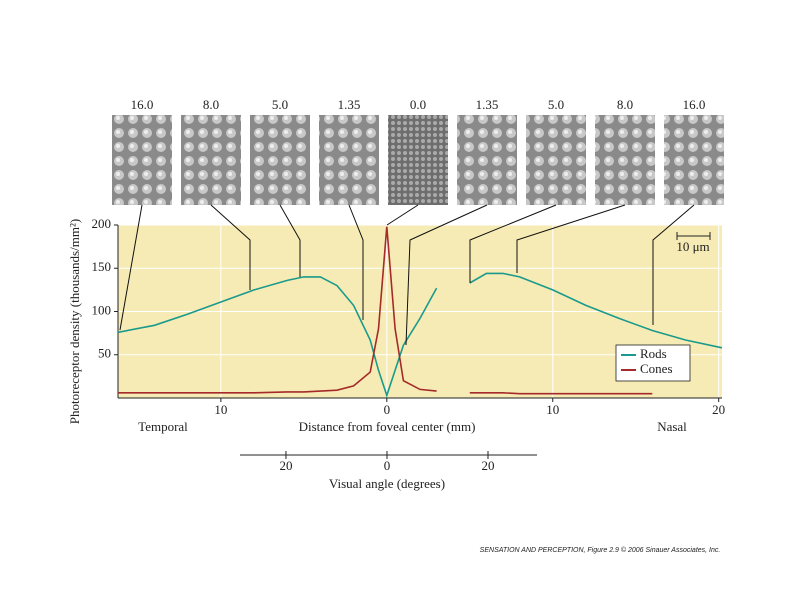  Describe the element at coordinates (692, 246) in the screenshot. I see `scale-bar-label: 10 μm` at that location.